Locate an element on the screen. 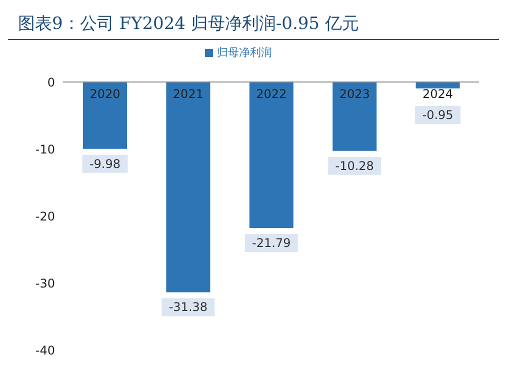  x-tick-label: 2024 is located at coordinates (438, 94).